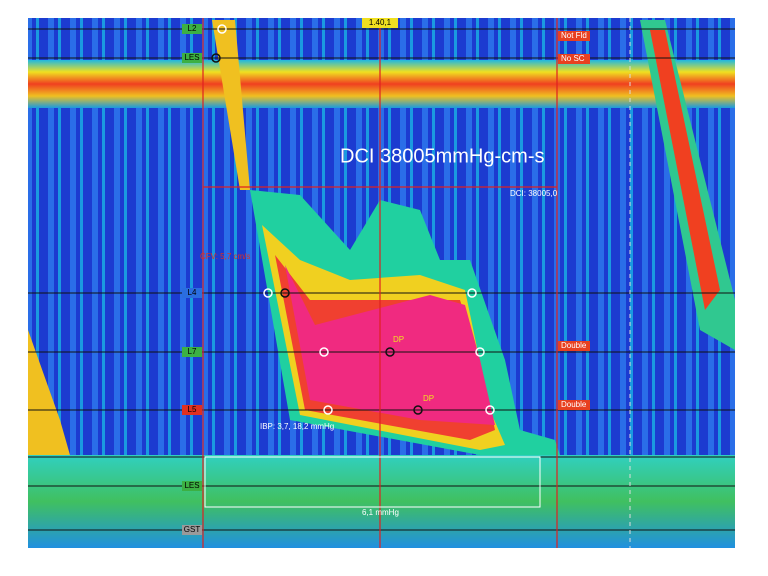  Describe the element at coordinates (442, 156) in the screenshot. I see `dci-annotation: DCI 38005mmHg-cm-s` at that location.